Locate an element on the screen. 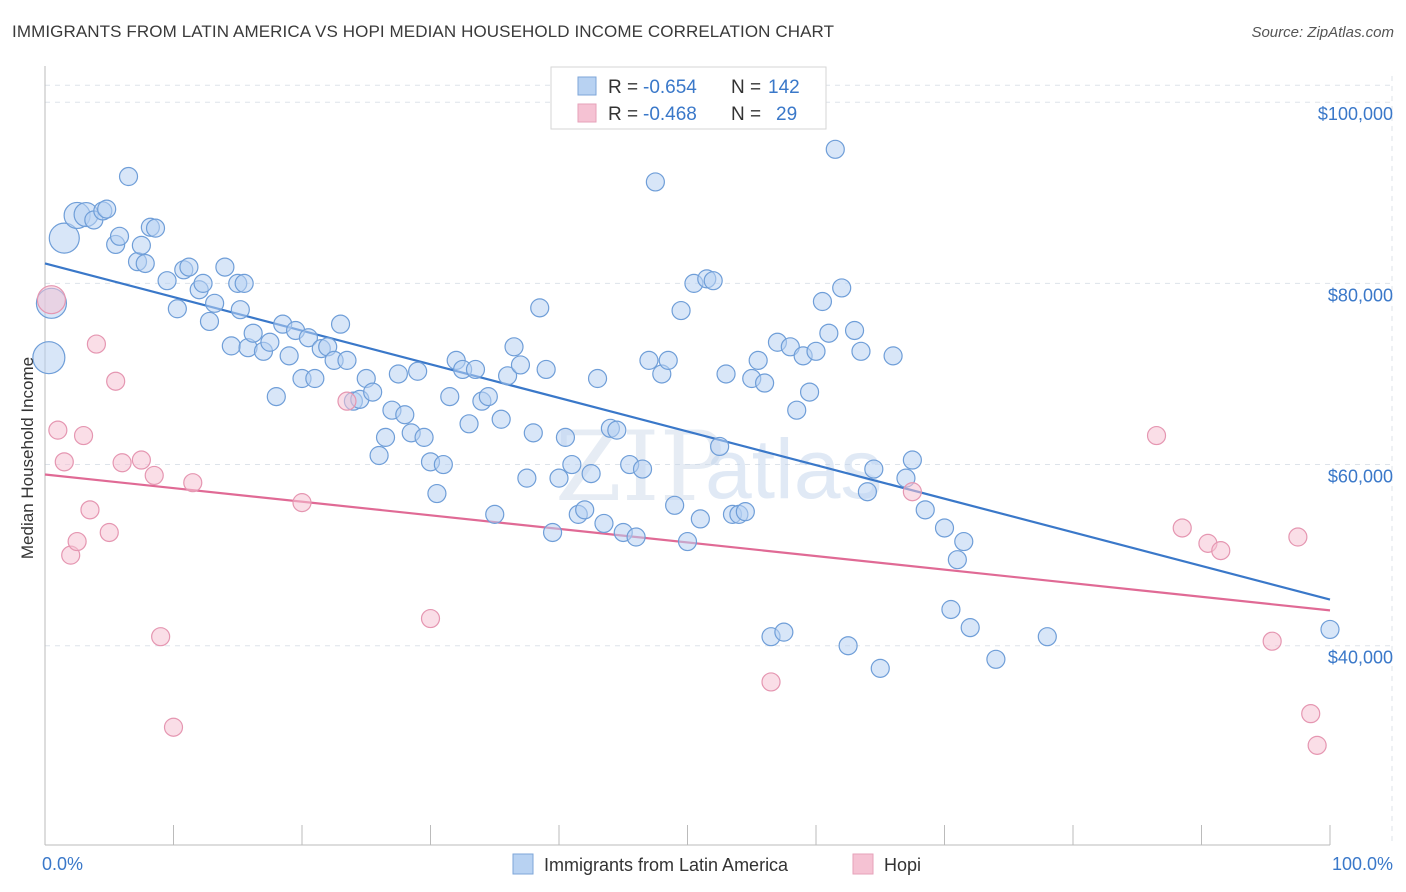 The height and width of the screenshot is (892, 1406). legend-n-label-2: N = is located at coordinates (746, 114).